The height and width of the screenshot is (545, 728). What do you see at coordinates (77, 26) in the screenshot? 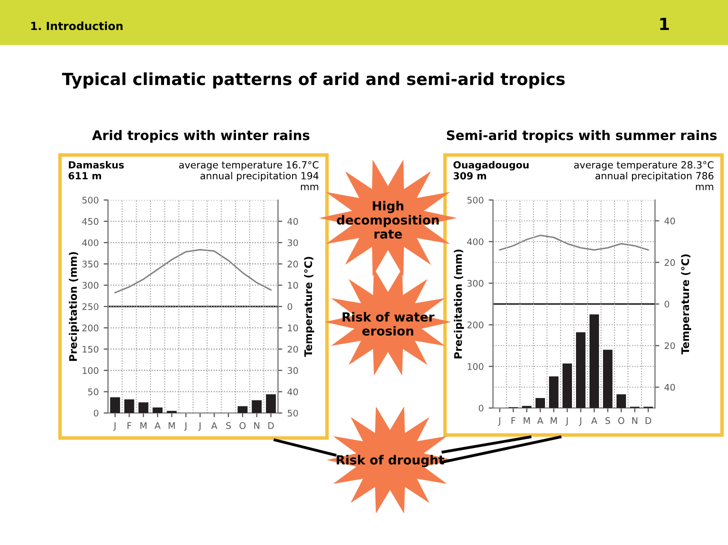
I see `text: 1. Introduction` at bounding box center [77, 26].